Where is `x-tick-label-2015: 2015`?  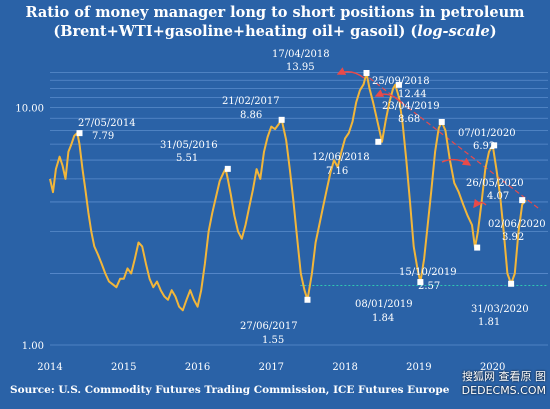 x-tick-label-2015: 2015 is located at coordinates (123, 367).